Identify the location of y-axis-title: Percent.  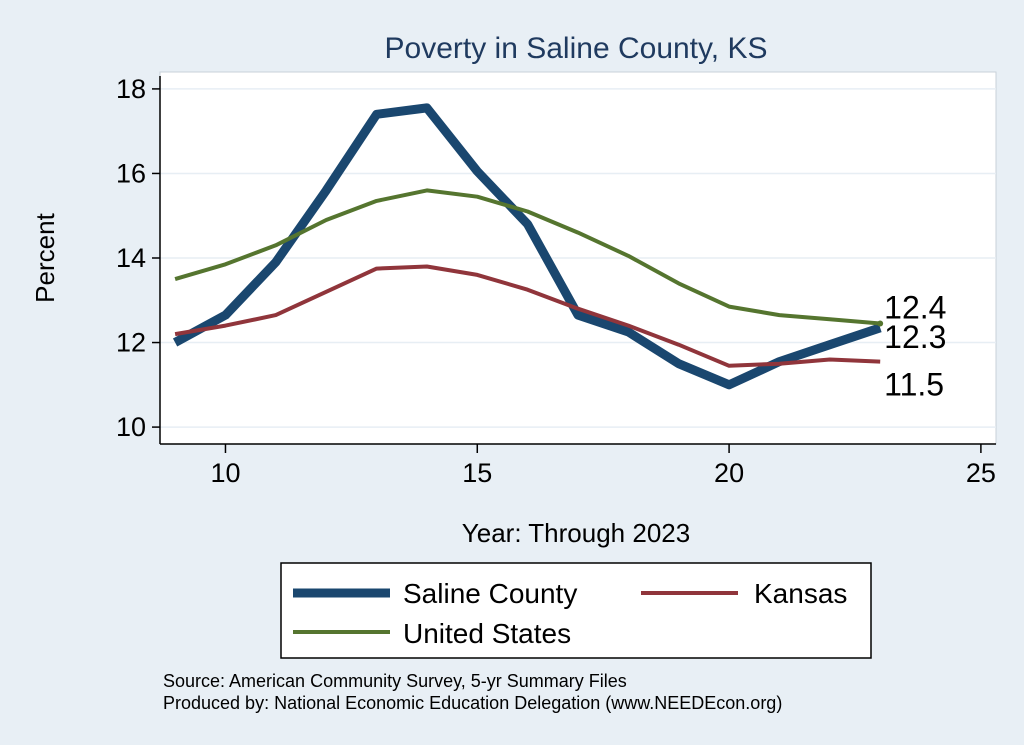
(45, 257).